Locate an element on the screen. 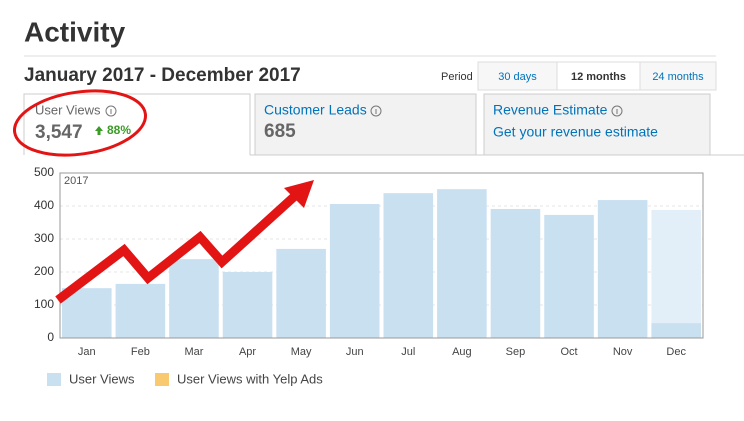 This screenshot has height=421, width=744. up-arrow is located at coordinates (99, 130).